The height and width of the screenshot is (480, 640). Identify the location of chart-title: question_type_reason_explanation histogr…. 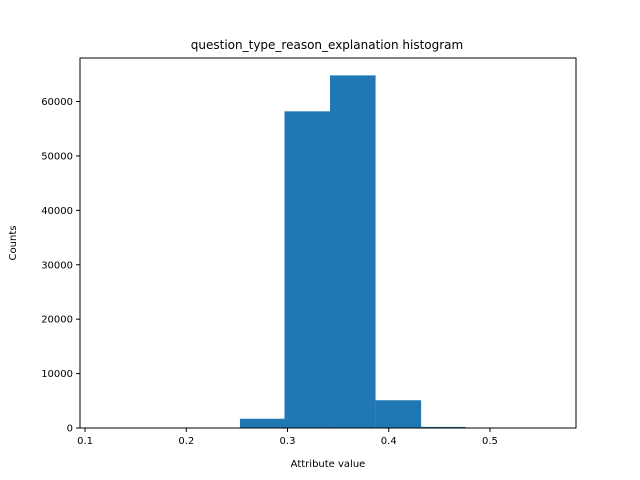
(327, 45).